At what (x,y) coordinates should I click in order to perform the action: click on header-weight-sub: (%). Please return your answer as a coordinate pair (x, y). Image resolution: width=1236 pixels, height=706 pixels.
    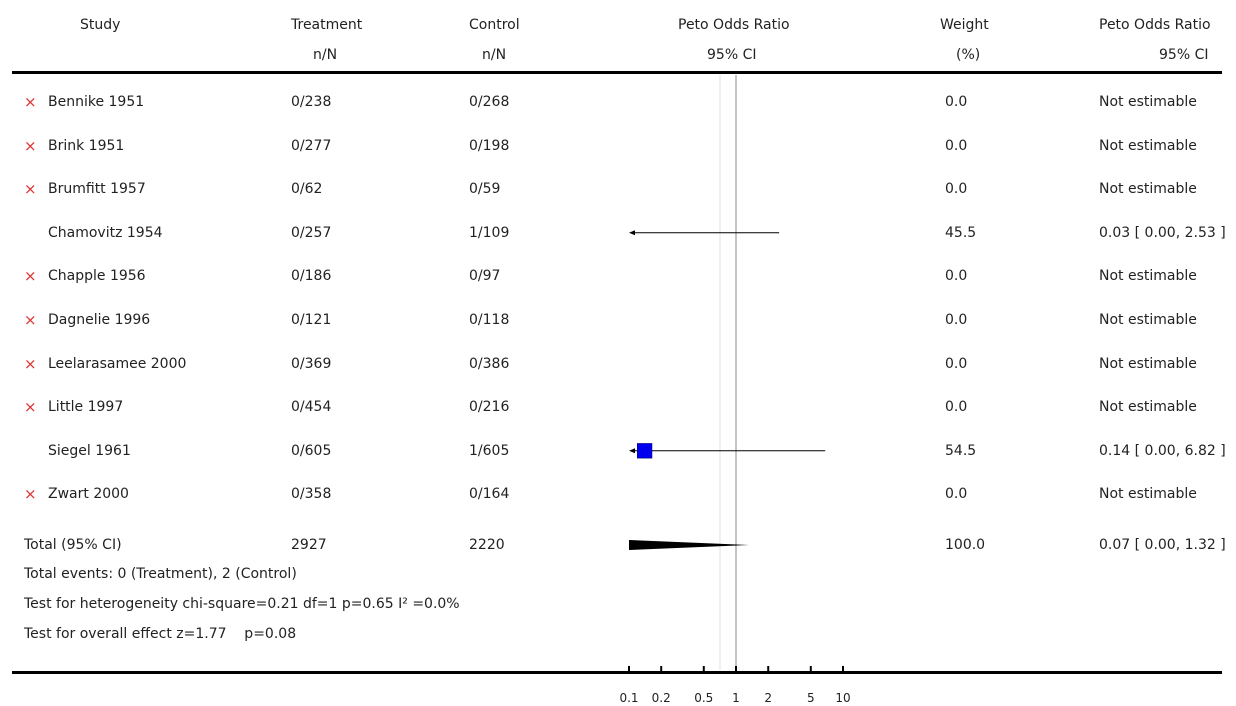
    Looking at the image, I should click on (968, 55).